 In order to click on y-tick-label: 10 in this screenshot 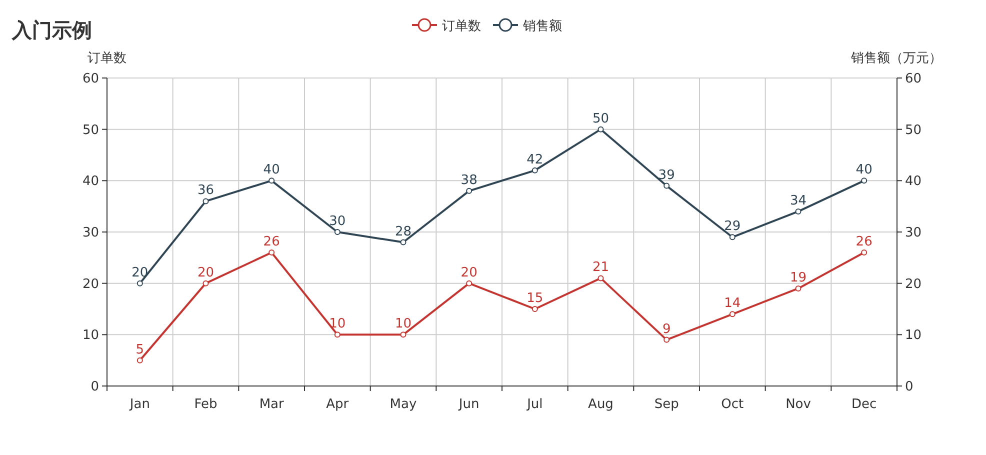, I will do `click(90, 336)`.